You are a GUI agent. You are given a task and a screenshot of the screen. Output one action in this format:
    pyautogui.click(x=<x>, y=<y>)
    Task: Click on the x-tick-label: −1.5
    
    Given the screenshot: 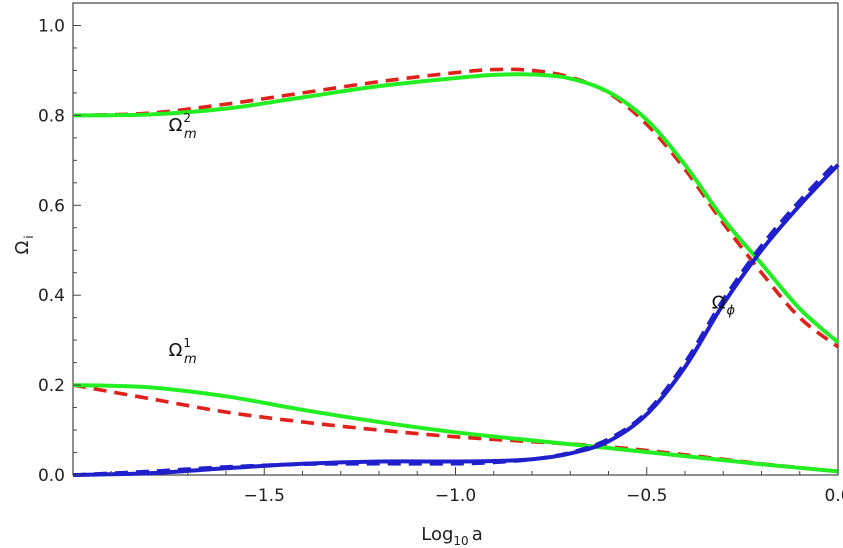 What is the action you would take?
    pyautogui.click(x=264, y=496)
    